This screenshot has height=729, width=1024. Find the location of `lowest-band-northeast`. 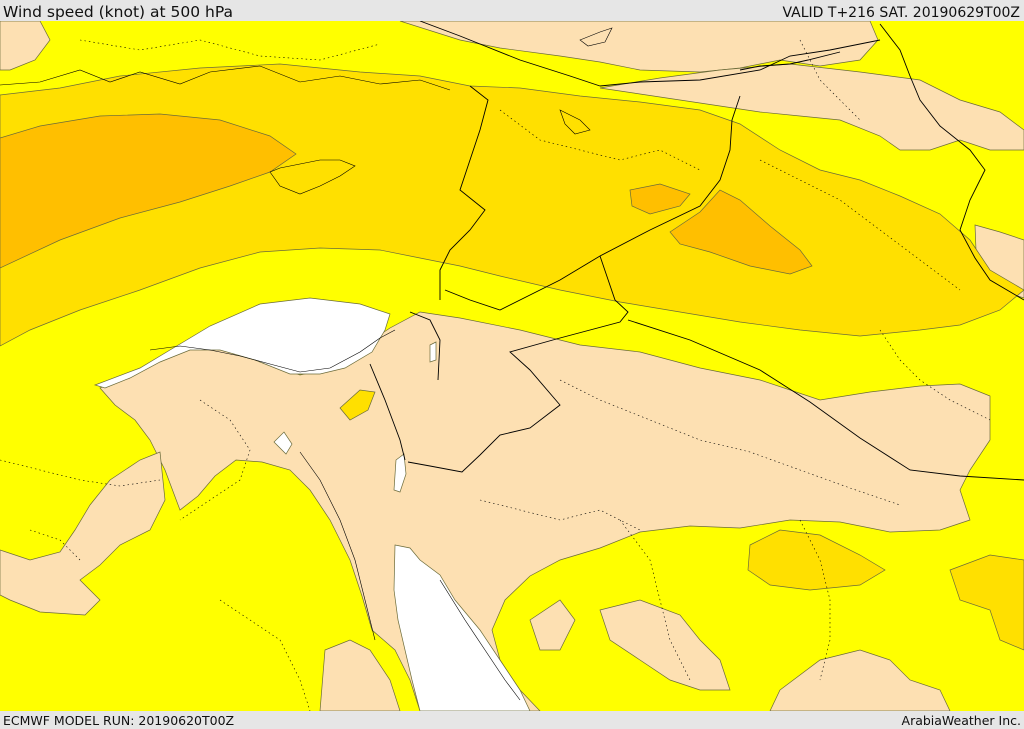

lowest-band-northeast is located at coordinates (811, 107).